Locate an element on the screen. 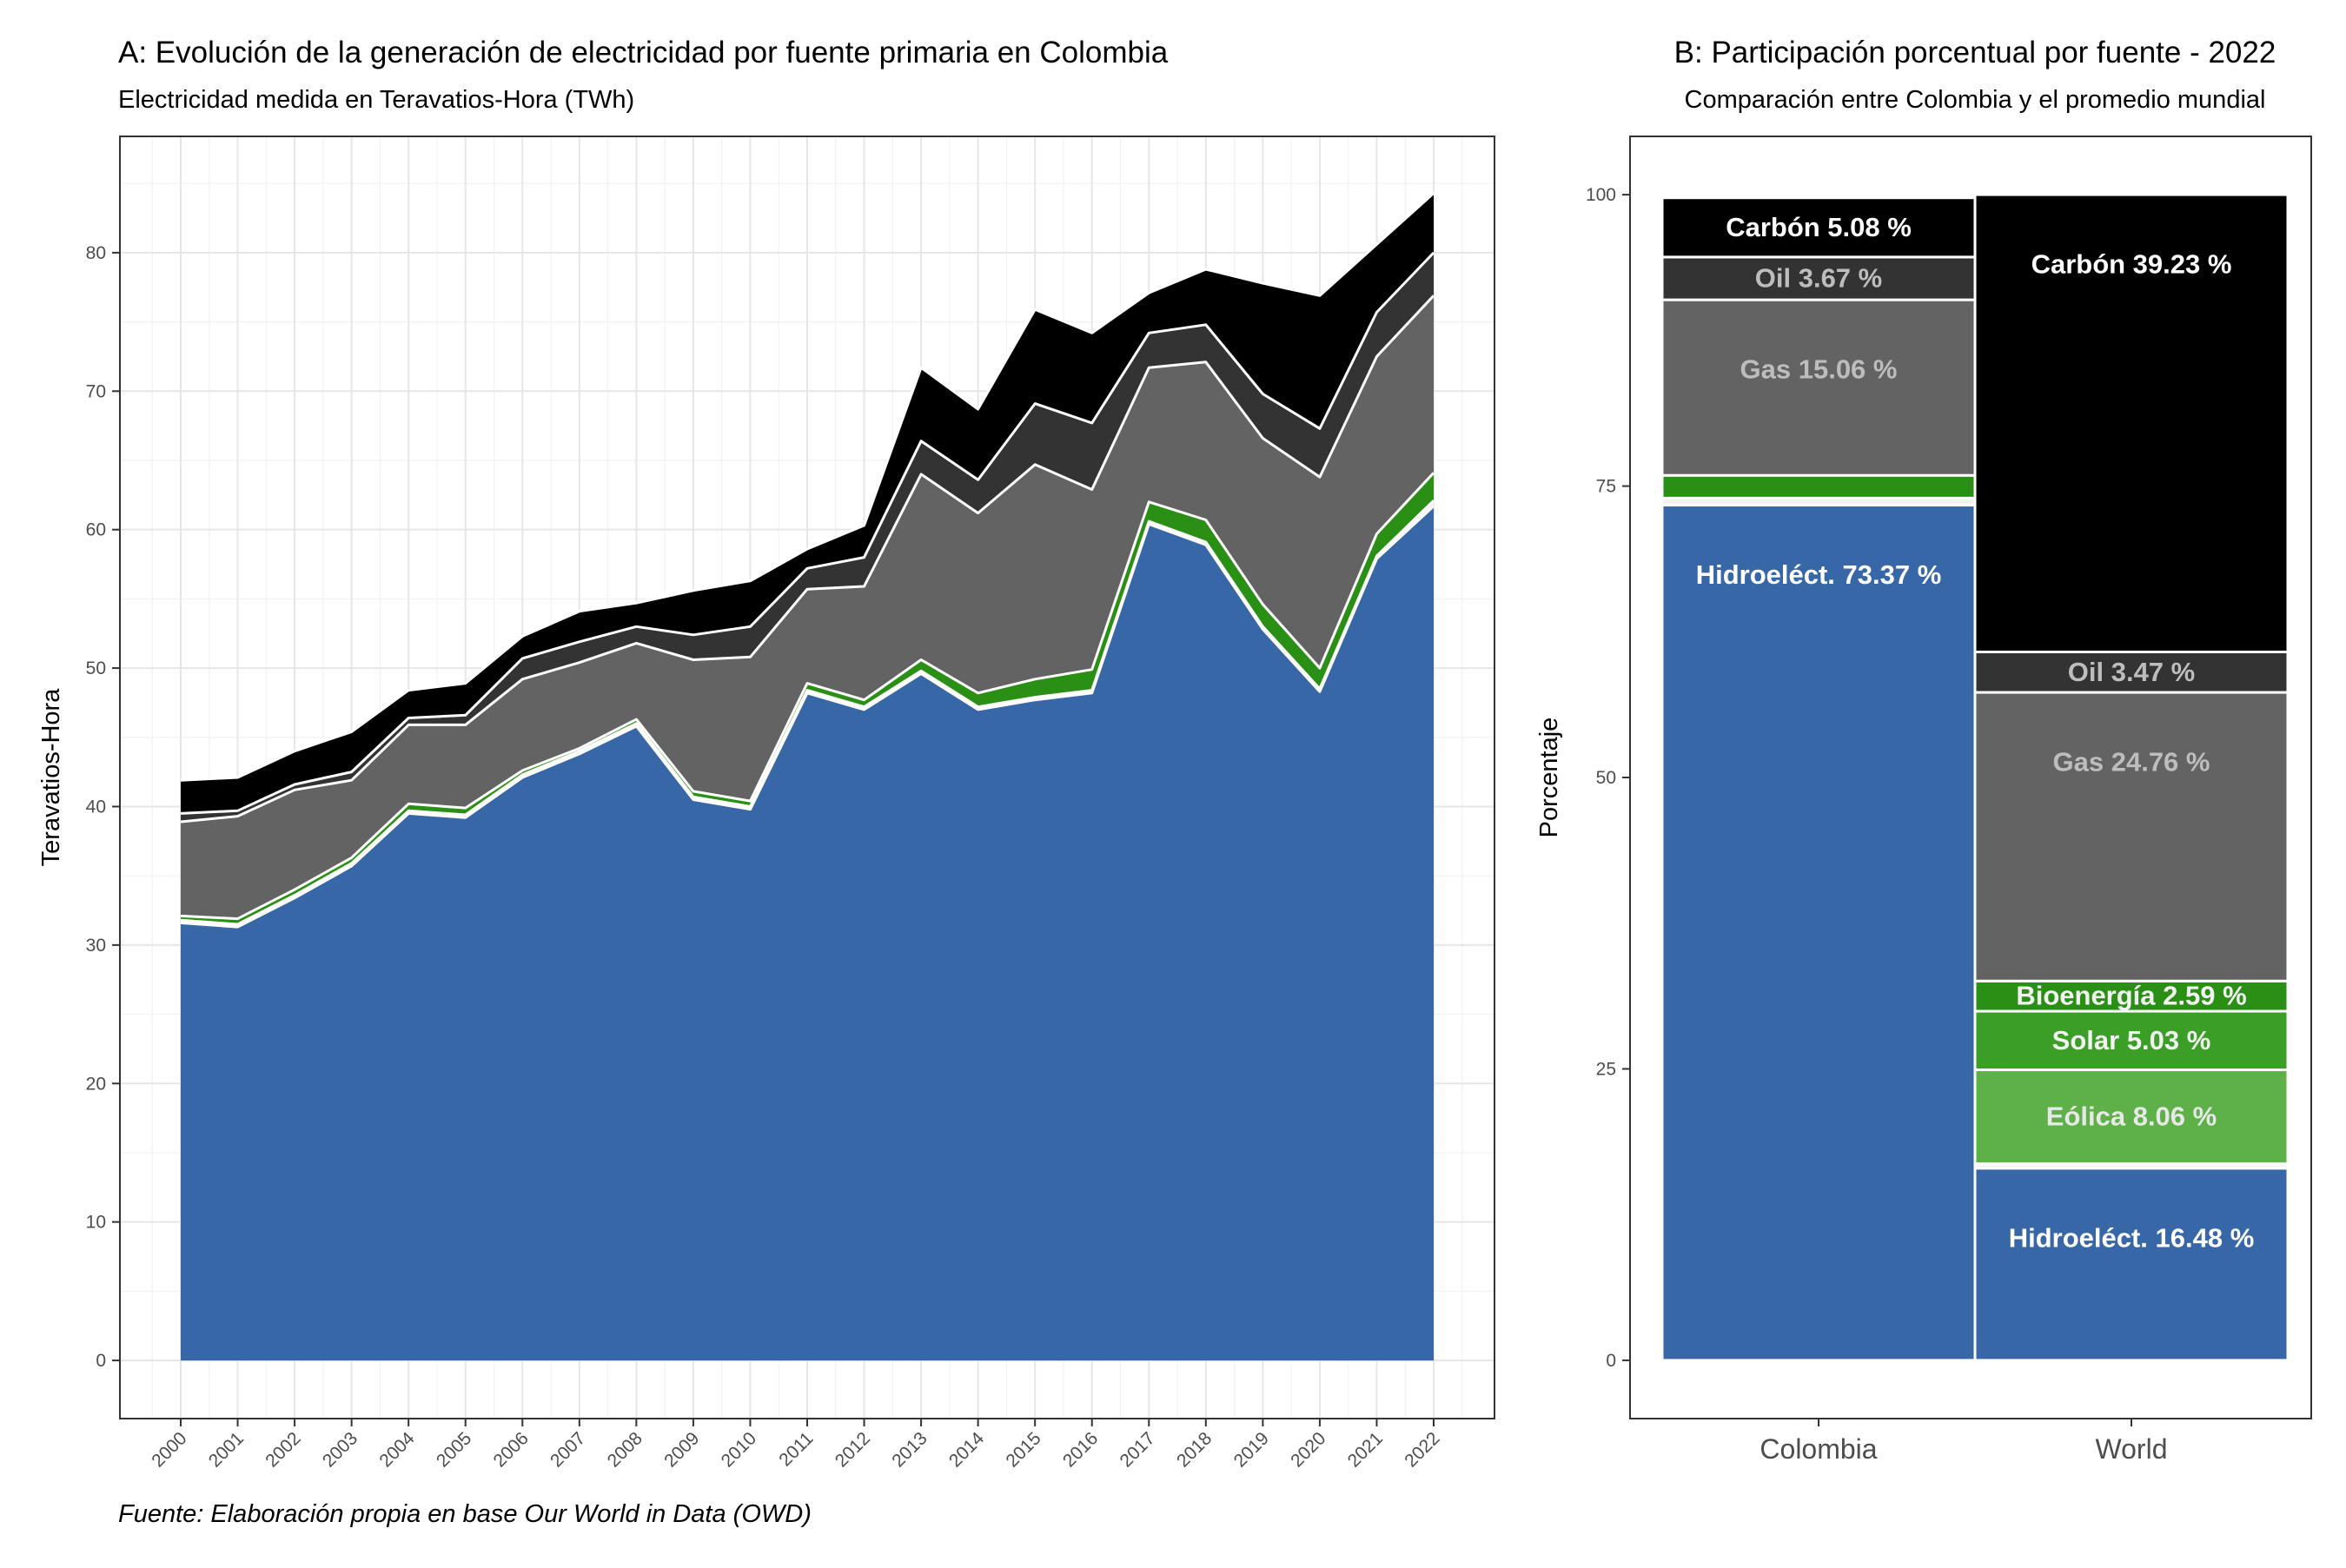 Image resolution: width=2346 pixels, height=1568 pixels. bar-segment-label: Gas 15.06 % is located at coordinates (1819, 369).